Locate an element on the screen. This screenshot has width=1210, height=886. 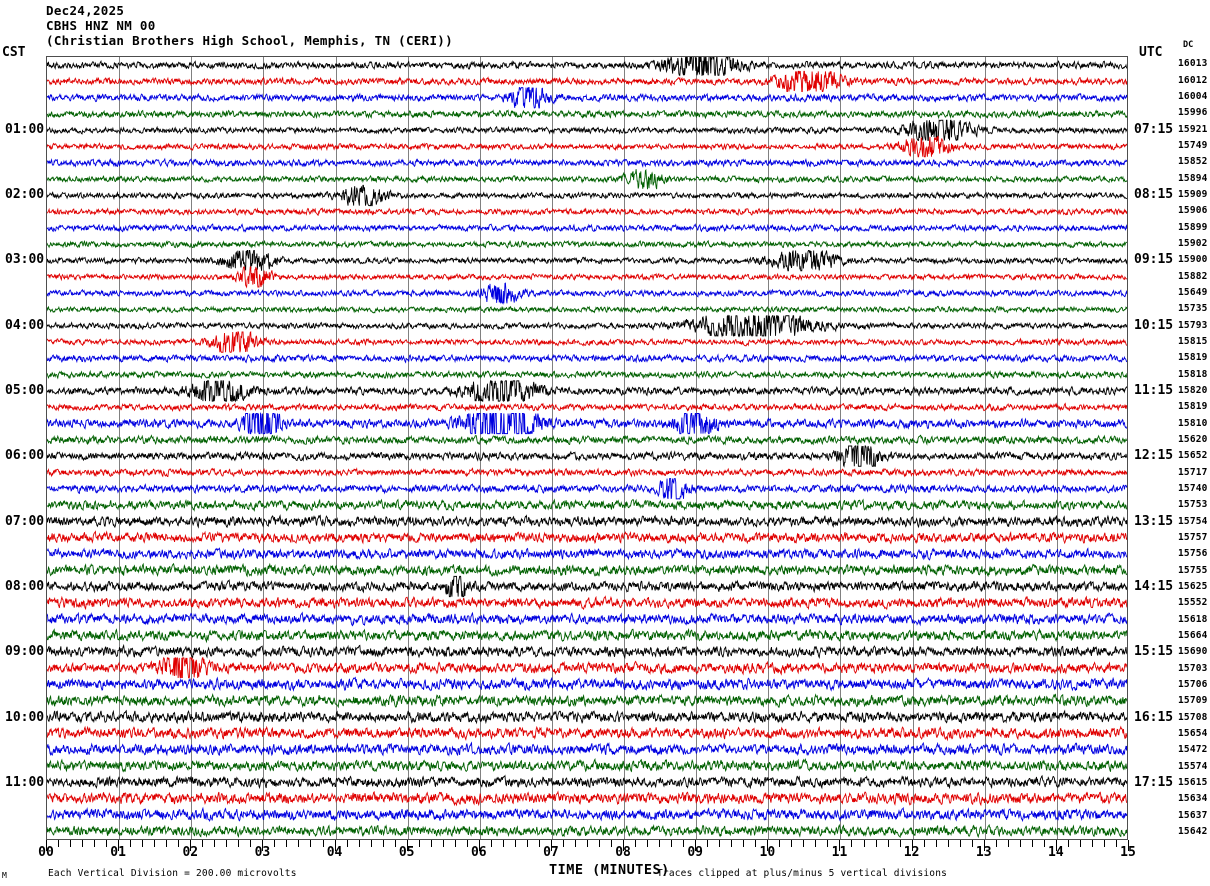
cst-hour-label-06:00: 06:00 is located at coordinates (25, 456).